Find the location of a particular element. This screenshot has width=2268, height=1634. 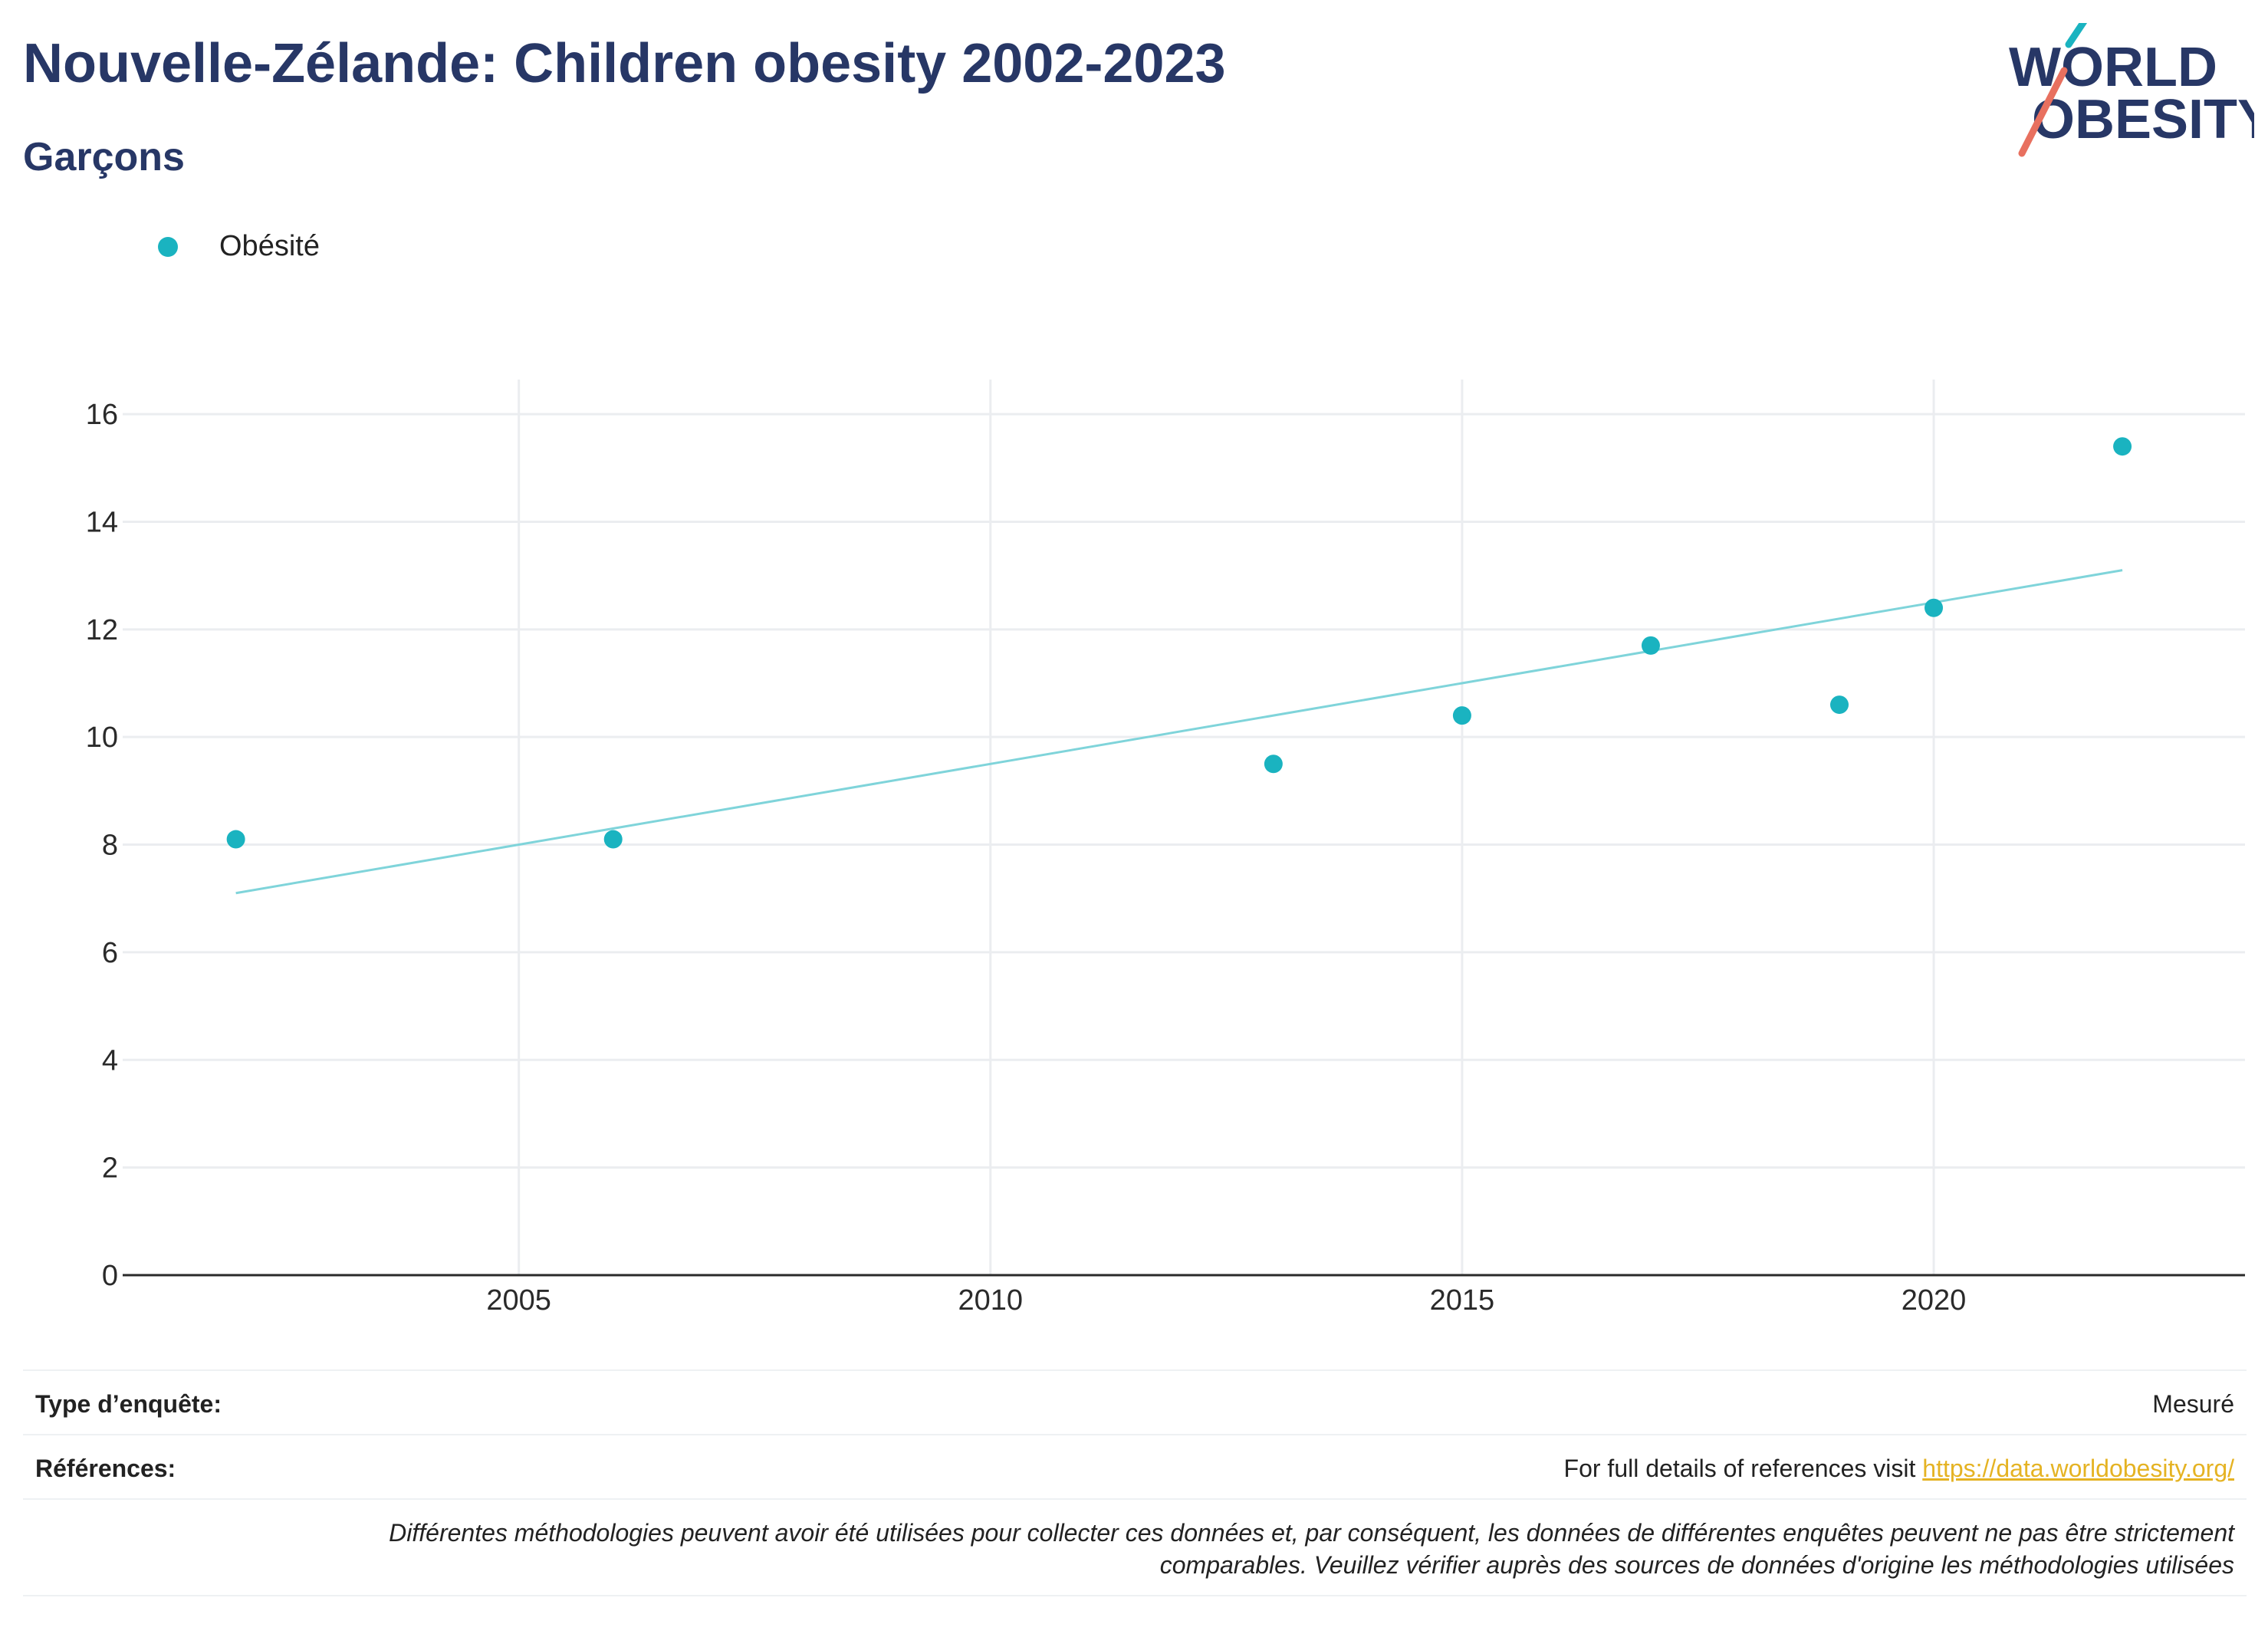

y-axis-ticks: 0 2 4 6 8 10 12 14 16 is located at coordinates (102, 846).